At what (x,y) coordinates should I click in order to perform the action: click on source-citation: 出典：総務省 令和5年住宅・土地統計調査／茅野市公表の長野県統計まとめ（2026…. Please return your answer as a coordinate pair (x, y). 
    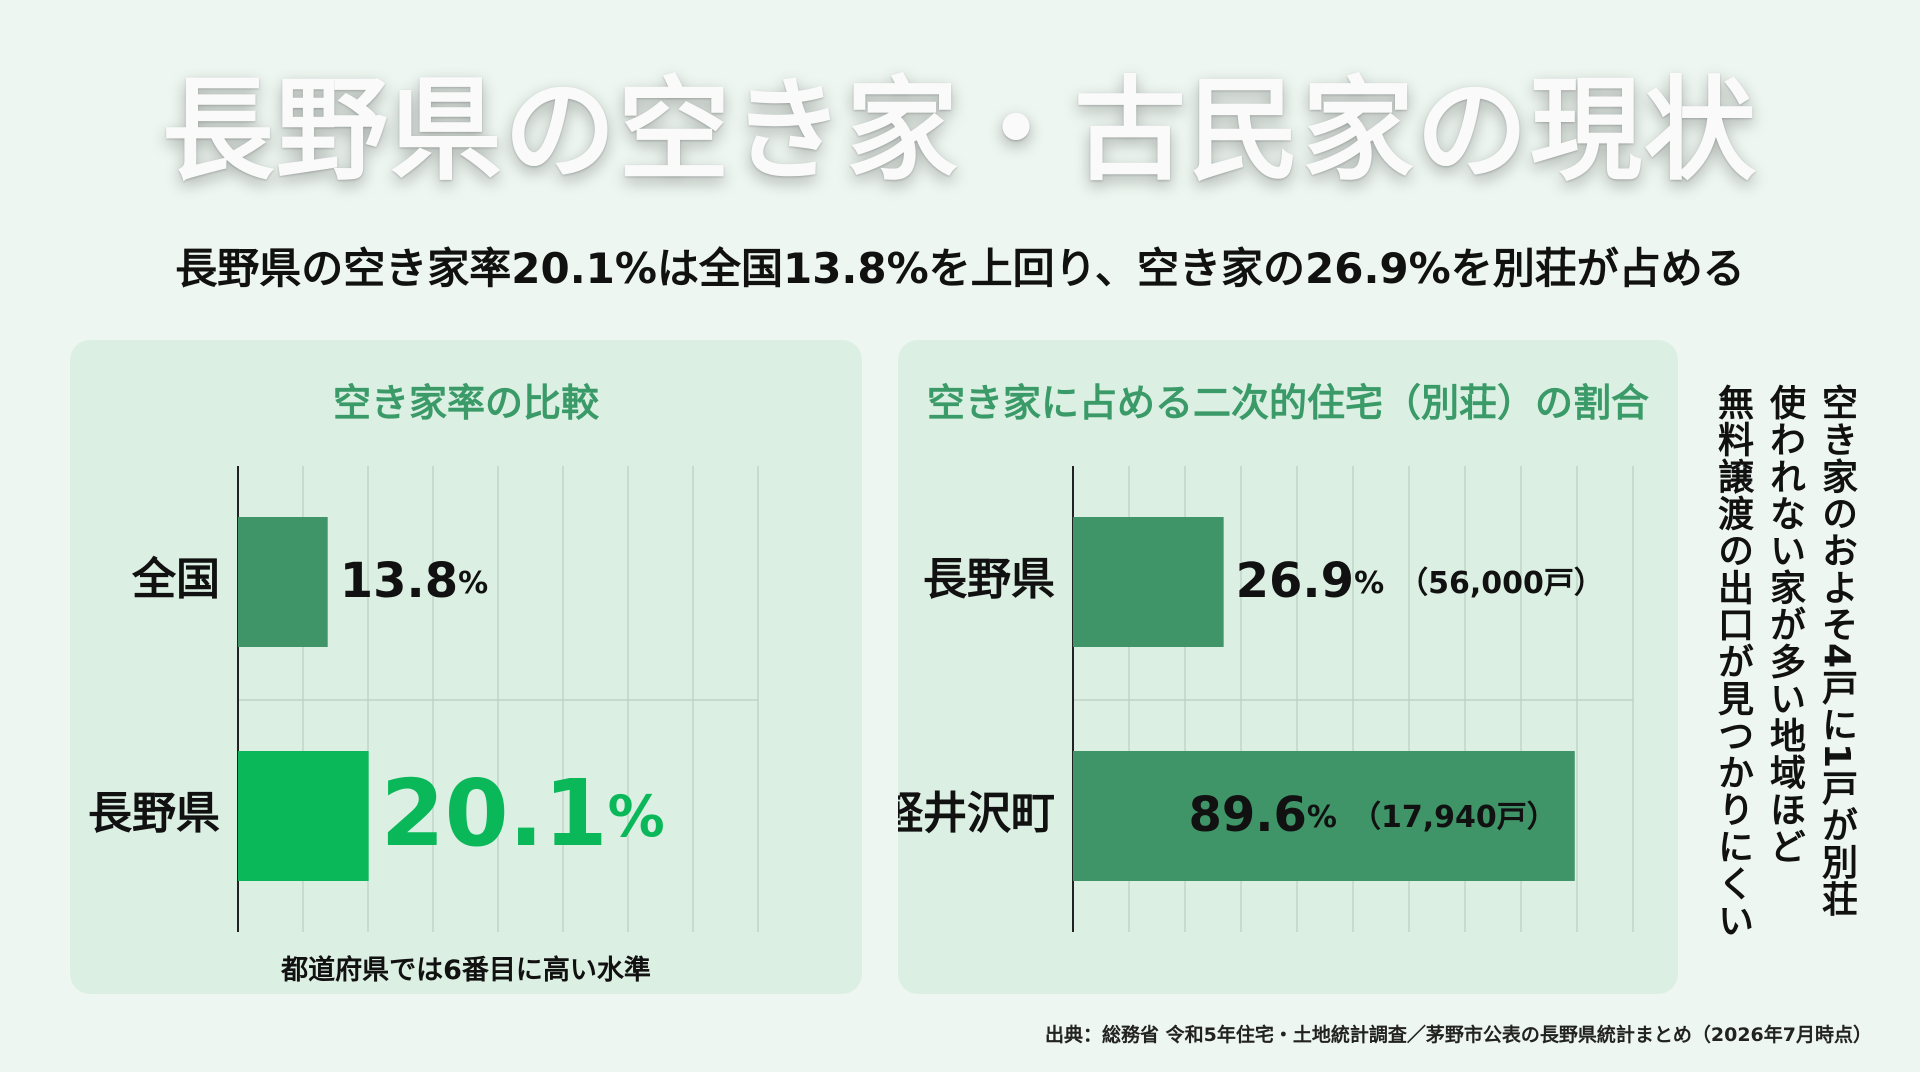
    Looking at the image, I should click on (1458, 1035).